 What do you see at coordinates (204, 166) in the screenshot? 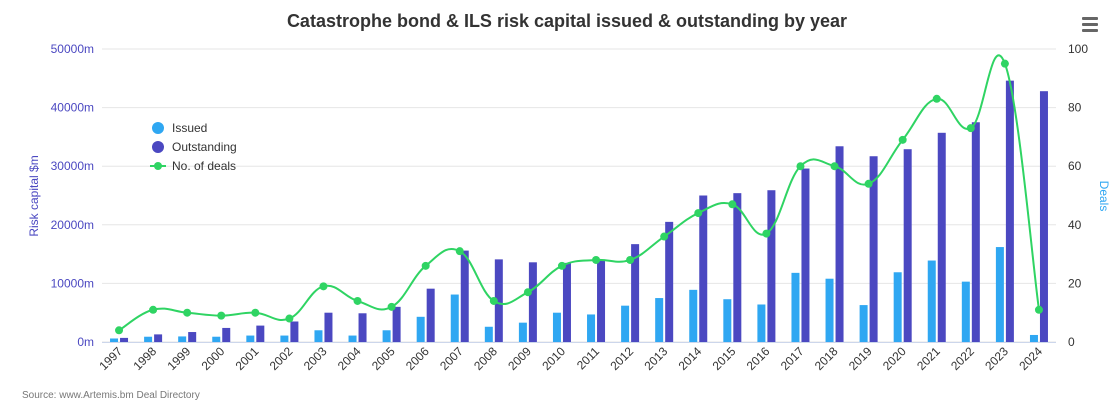
I see `legend-deals-label: No. of deals` at bounding box center [204, 166].